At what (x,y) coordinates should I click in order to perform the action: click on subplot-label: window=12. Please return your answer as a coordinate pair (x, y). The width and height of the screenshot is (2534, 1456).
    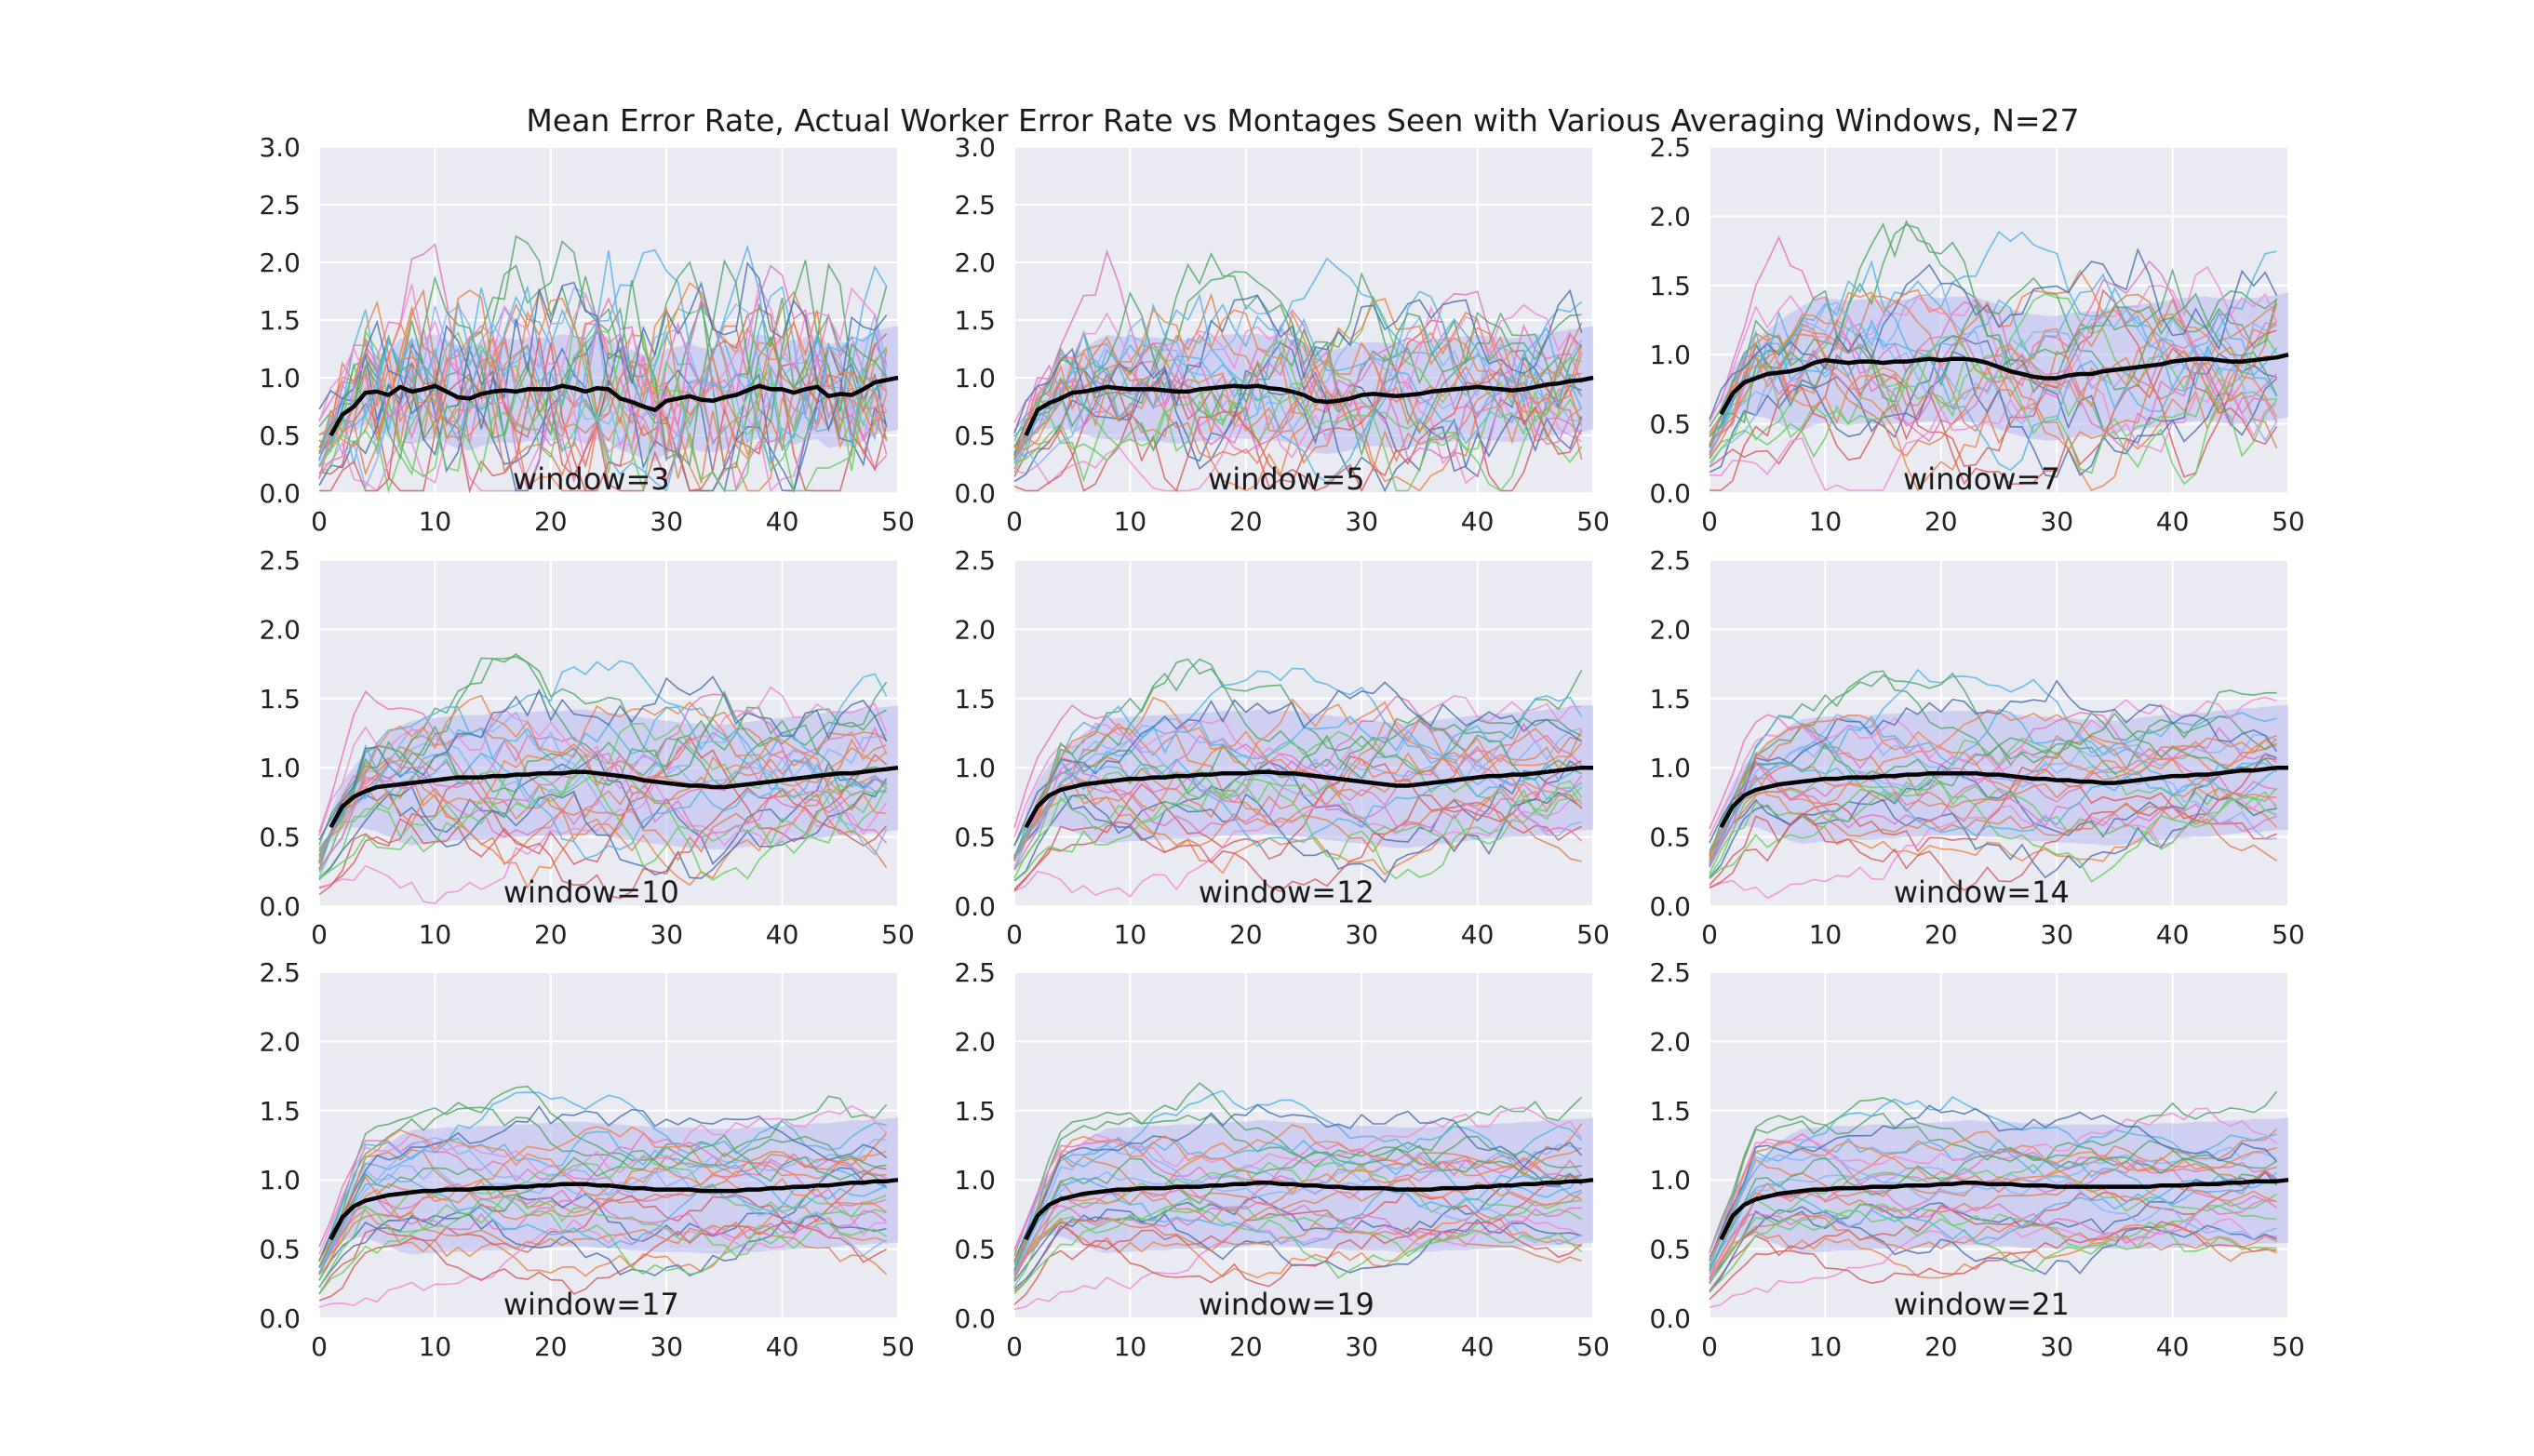
    Looking at the image, I should click on (1286, 892).